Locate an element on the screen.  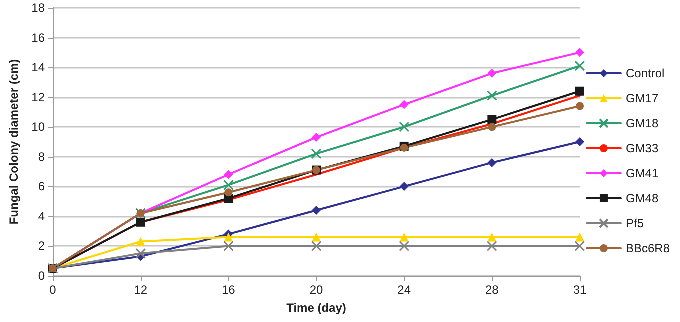
y-tick-label: 16 is located at coordinates (39, 37).